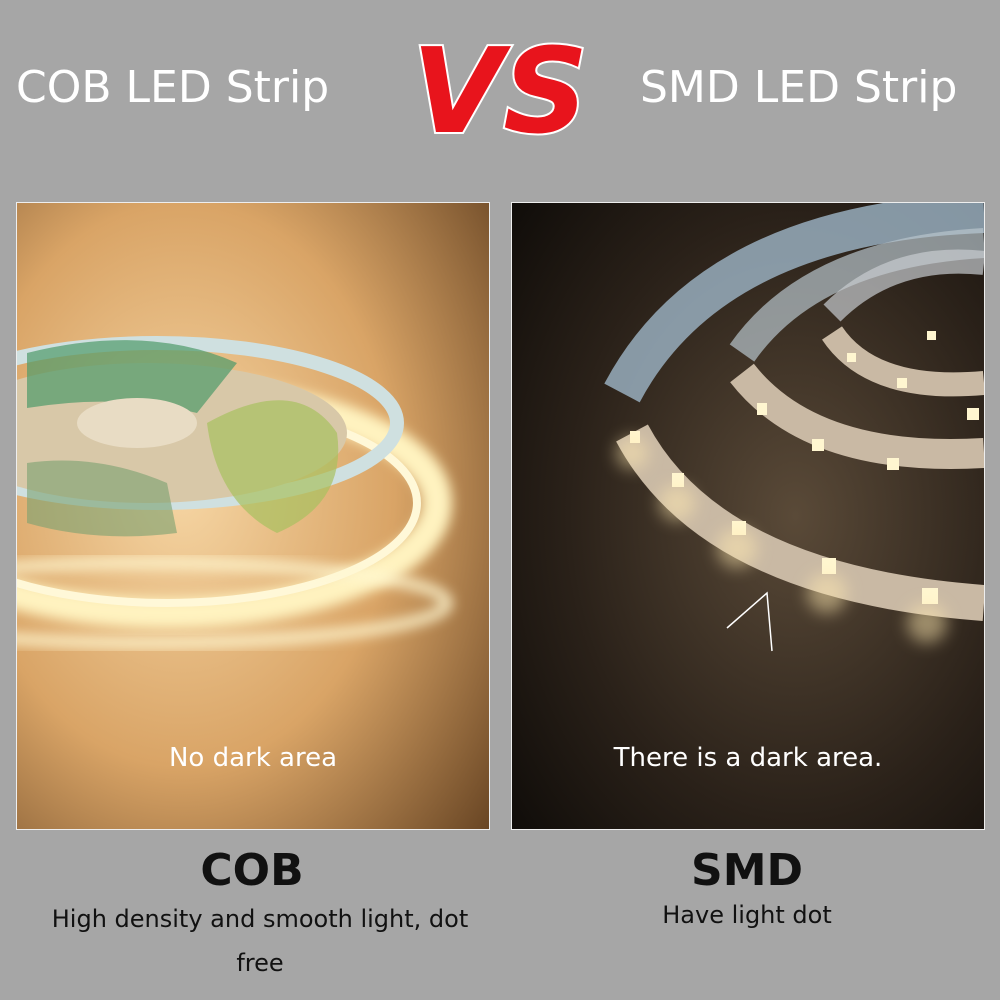 This screenshot has width=1000, height=1000. I want to click on vs-text: VS, so click(500, 86).